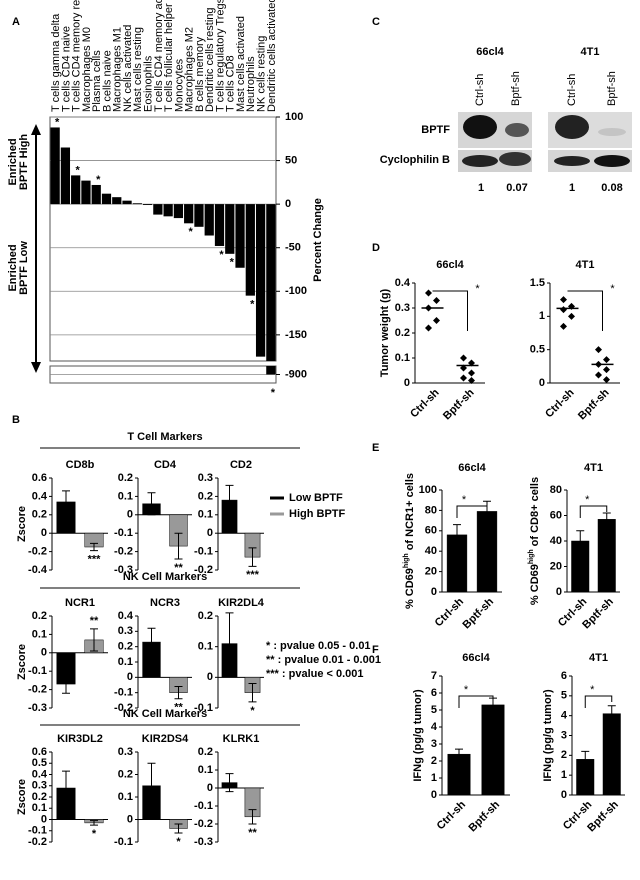 The image size is (640, 880). I want to click on chart-title: KIR2DS4, so click(165, 739).